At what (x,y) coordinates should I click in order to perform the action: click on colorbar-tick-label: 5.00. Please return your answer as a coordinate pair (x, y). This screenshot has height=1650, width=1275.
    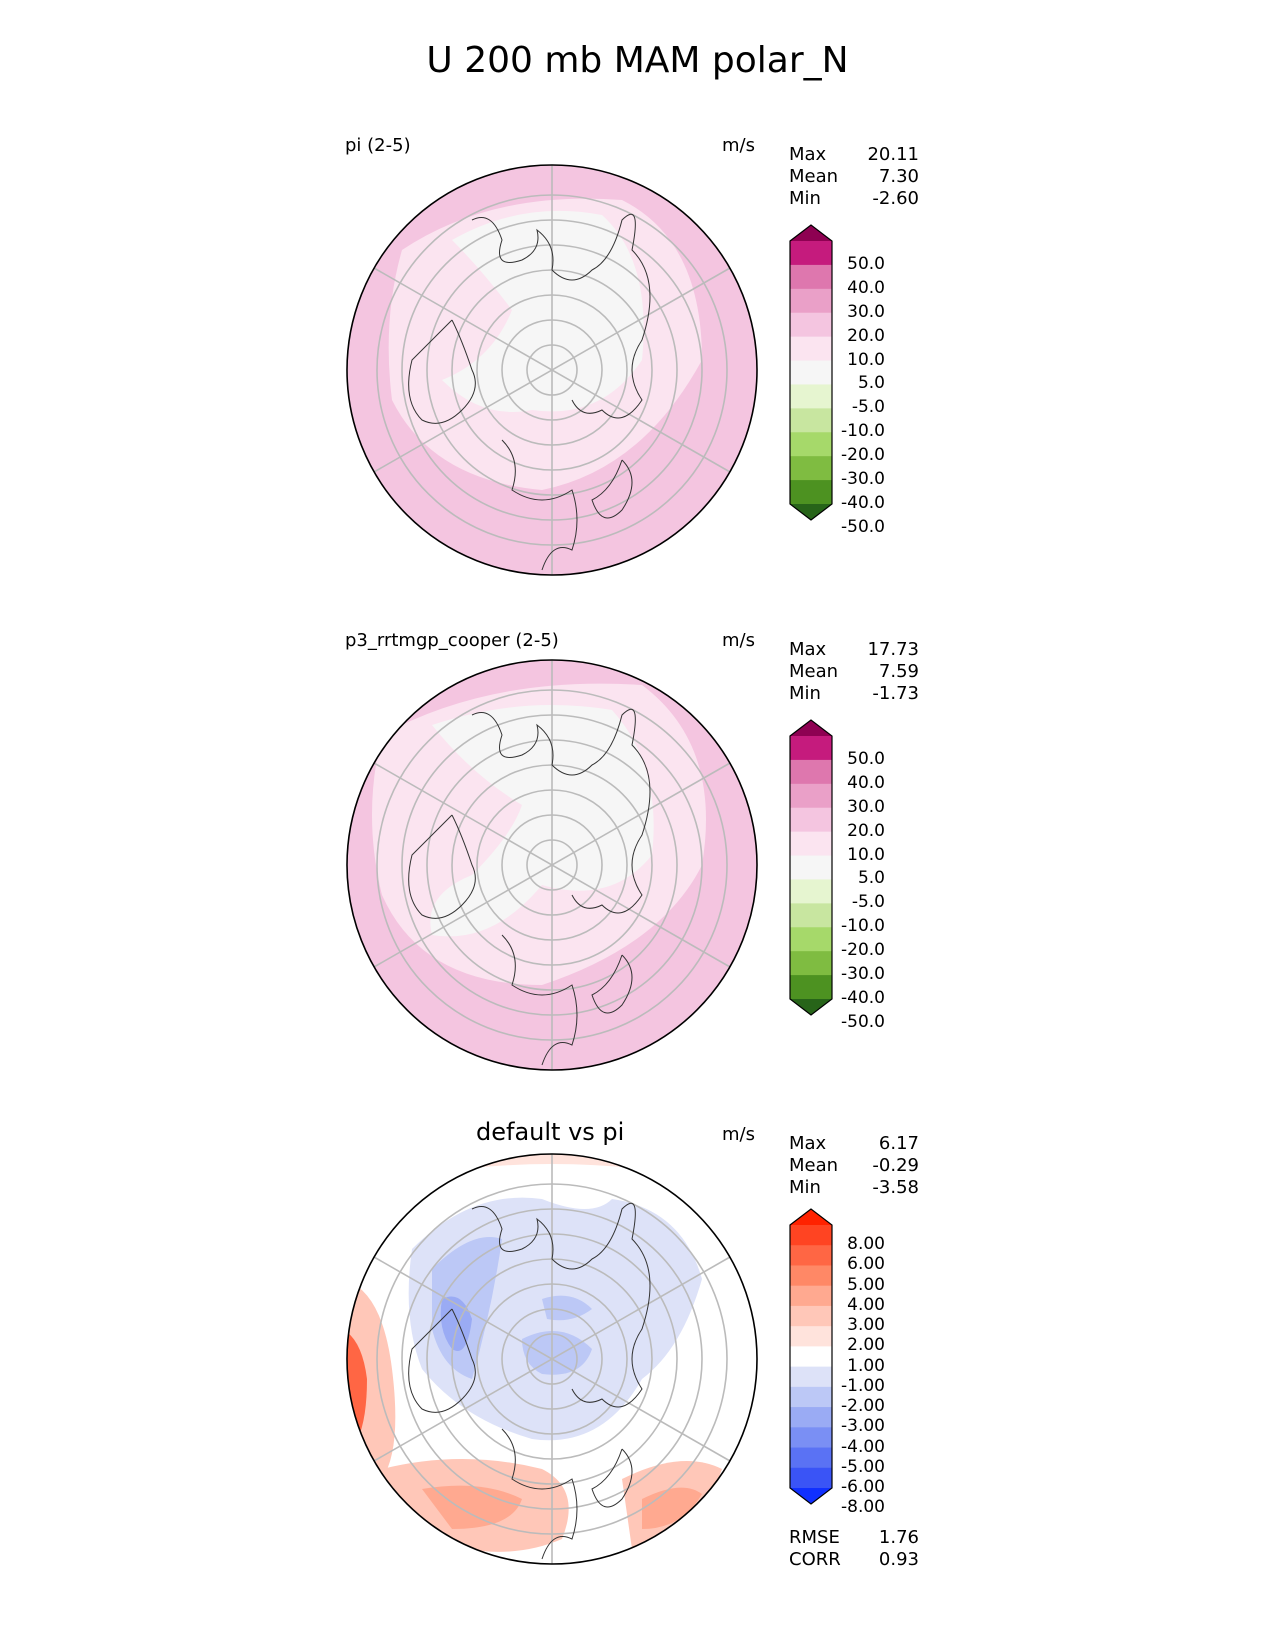
    Looking at the image, I should click on (866, 1284).